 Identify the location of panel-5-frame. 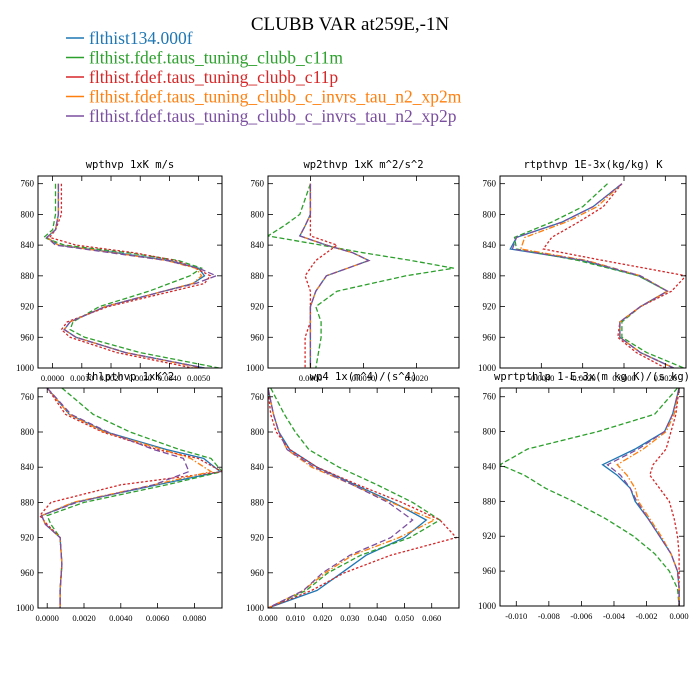
(363, 498).